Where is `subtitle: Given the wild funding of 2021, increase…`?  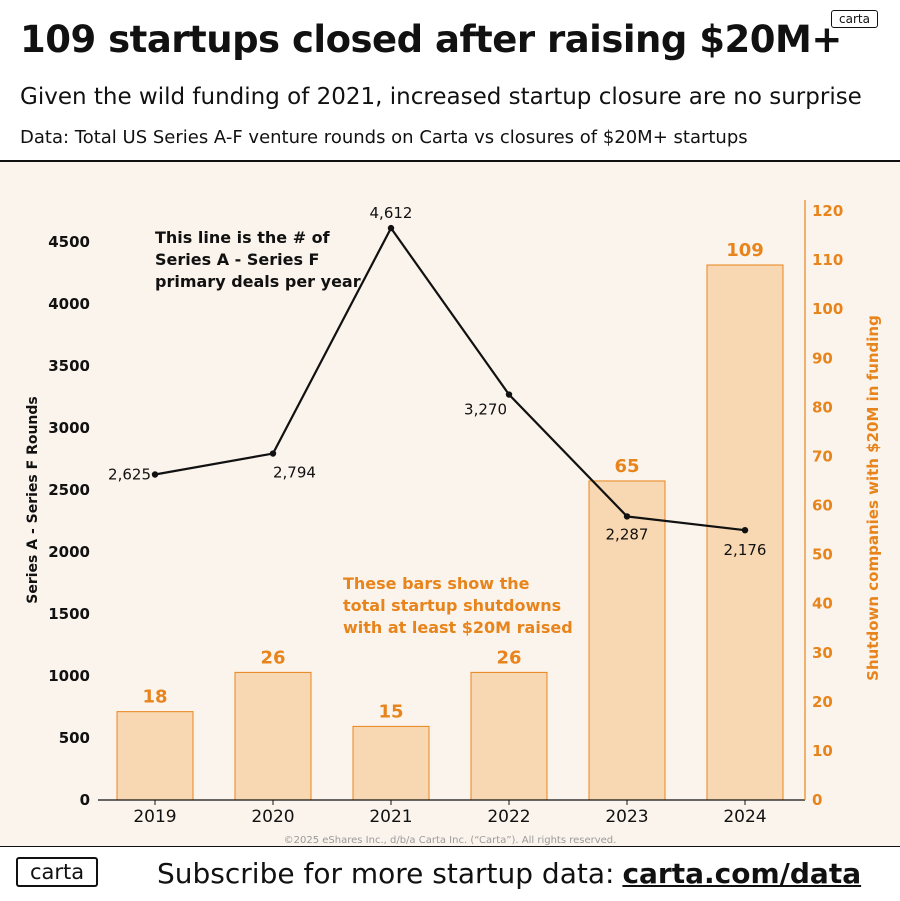
subtitle: Given the wild funding of 2021, increase… is located at coordinates (441, 97).